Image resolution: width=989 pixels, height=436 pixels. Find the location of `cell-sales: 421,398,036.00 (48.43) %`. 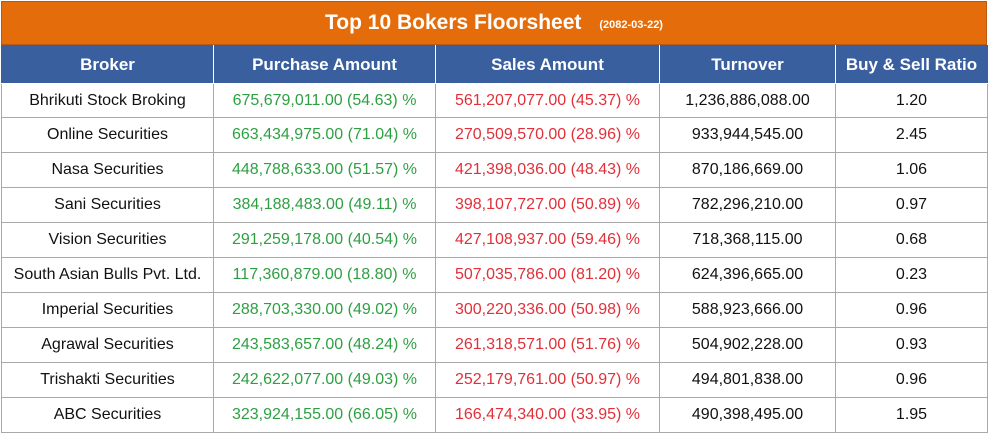

cell-sales: 421,398,036.00 (48.43) % is located at coordinates (547, 170).